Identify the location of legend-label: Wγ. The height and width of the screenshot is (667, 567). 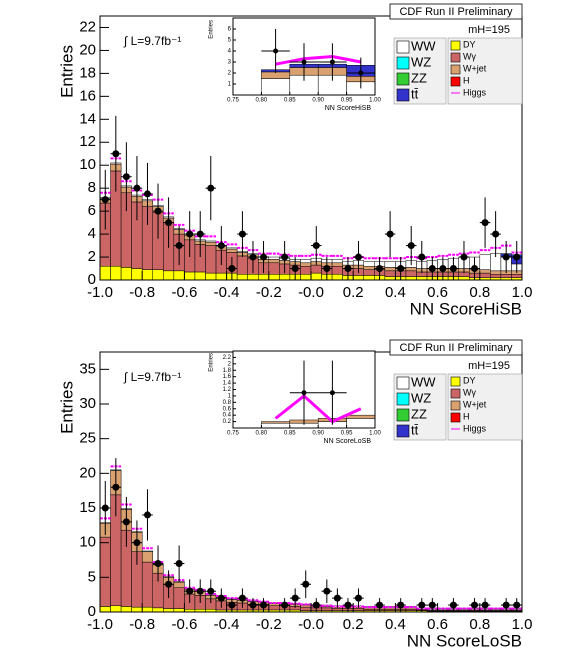
(469, 392).